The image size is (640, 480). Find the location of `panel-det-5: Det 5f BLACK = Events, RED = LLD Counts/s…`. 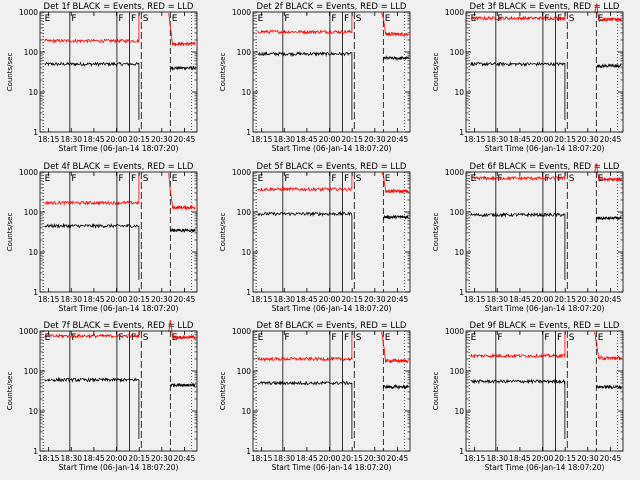

panel-det-5: Det 5f BLACK = Events, RED = LLD Counts/s… is located at coordinates (315, 237).